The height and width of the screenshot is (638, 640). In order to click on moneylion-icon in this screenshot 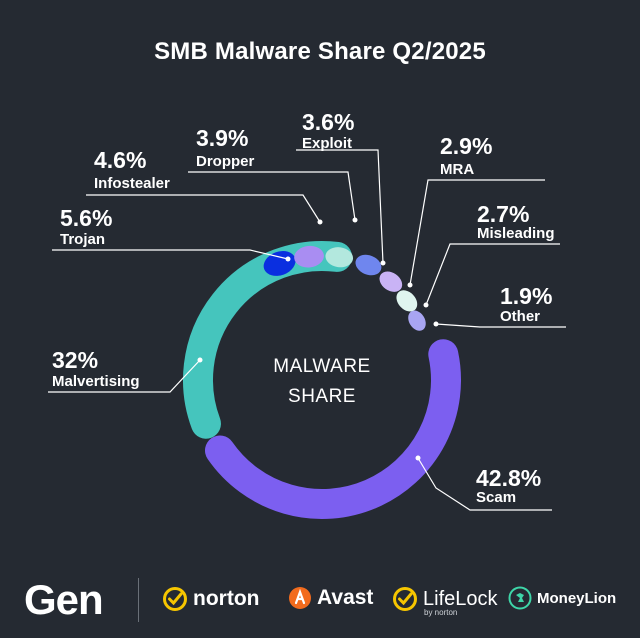, I will do `click(520, 598)`.